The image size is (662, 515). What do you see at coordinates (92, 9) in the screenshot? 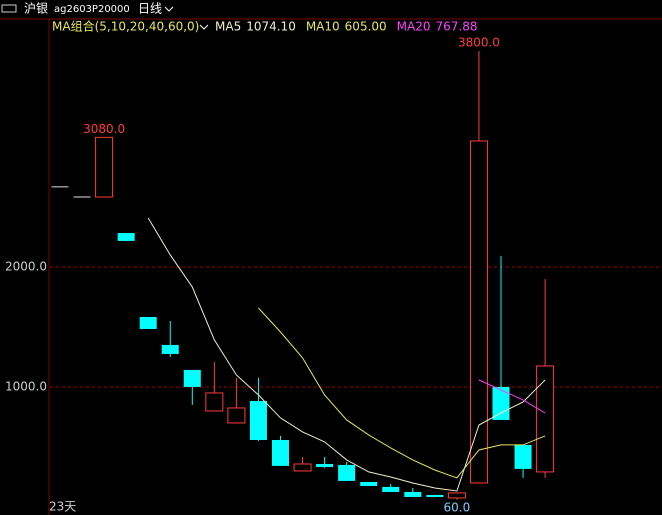
I see `symbol-code: ag2603P20000` at bounding box center [92, 9].